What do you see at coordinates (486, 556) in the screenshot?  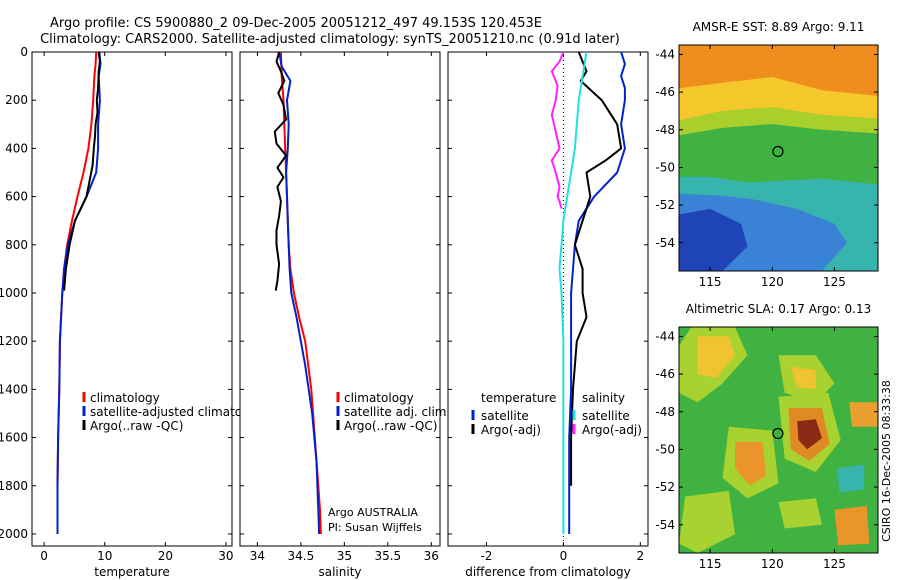 I see `x-tick-label: -2` at bounding box center [486, 556].